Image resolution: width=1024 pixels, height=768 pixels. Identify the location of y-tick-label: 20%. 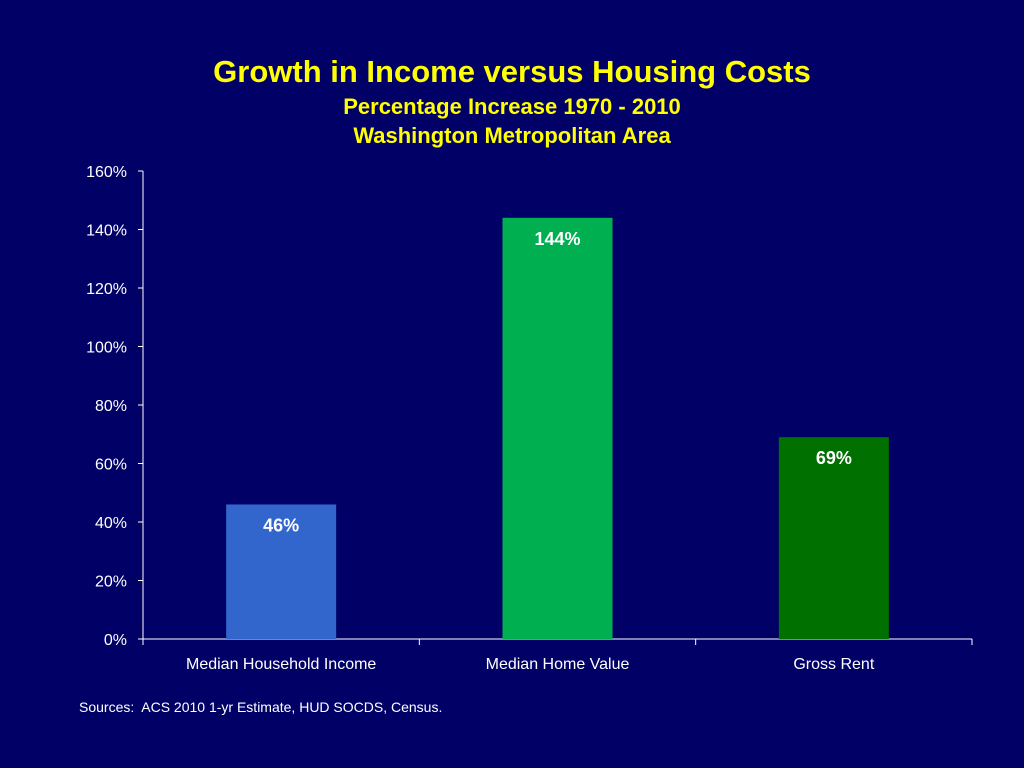
(111, 582).